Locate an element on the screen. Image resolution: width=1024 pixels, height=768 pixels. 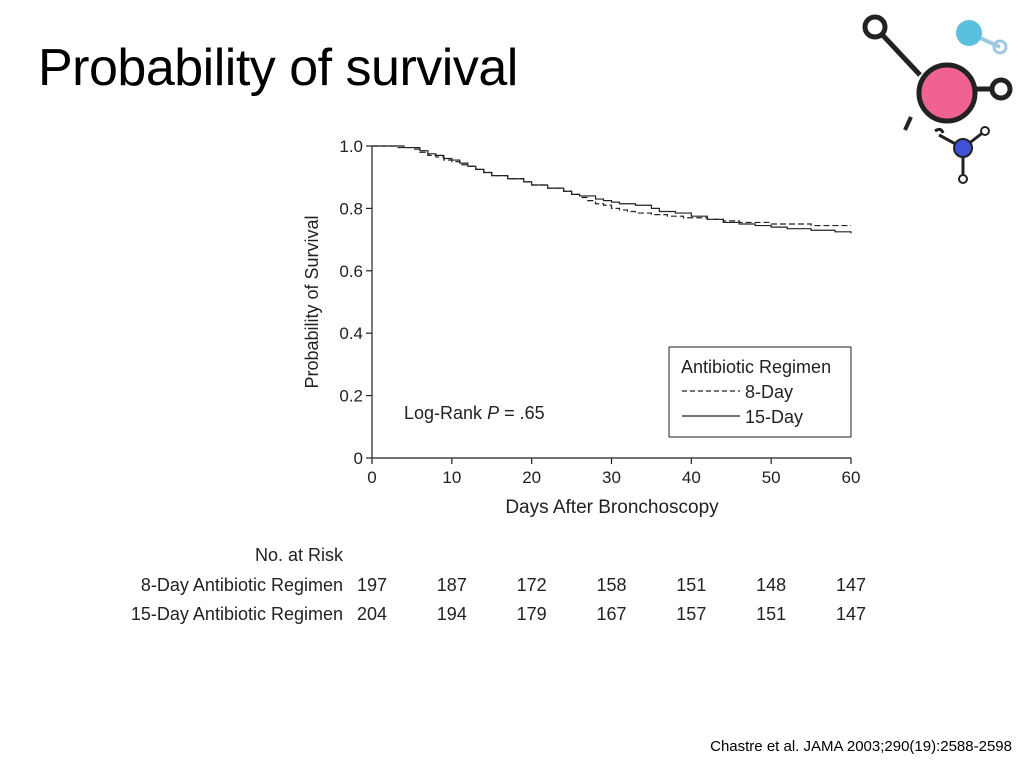
logo-node-blue is located at coordinates (963, 148).